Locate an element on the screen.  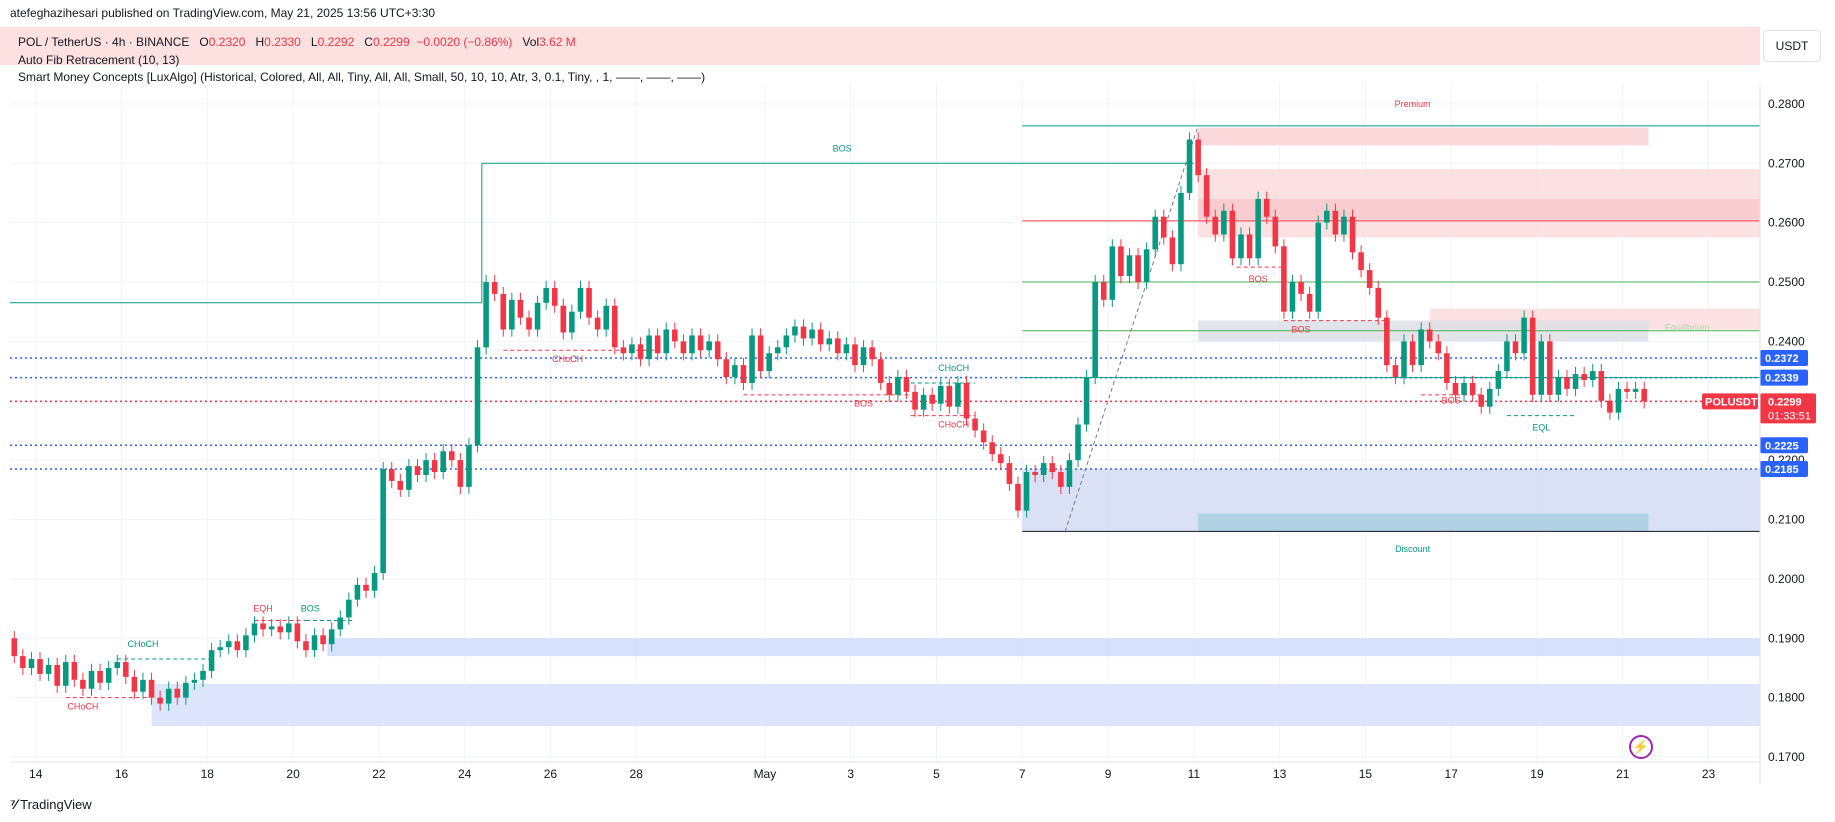
x-tick-label: 15 is located at coordinates (1366, 774).